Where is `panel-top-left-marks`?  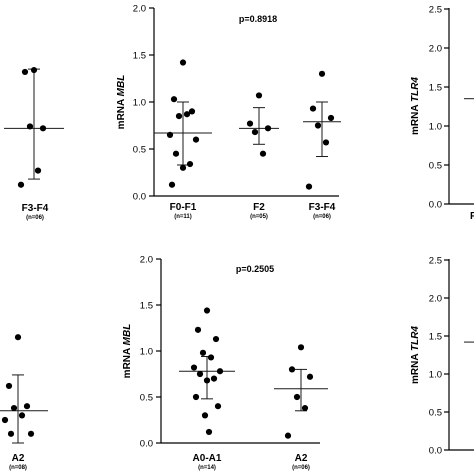 panel-top-left-marks is located at coordinates (34, 127).